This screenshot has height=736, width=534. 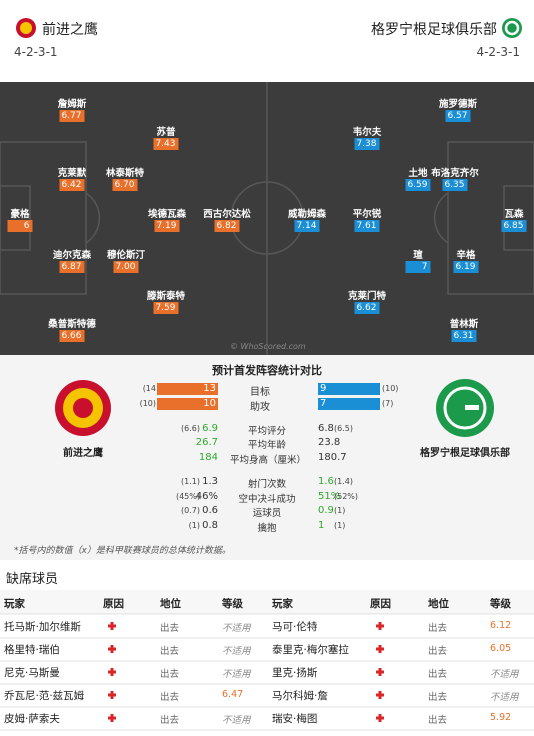 I want to click on centre-circle, so click(x=267, y=218).